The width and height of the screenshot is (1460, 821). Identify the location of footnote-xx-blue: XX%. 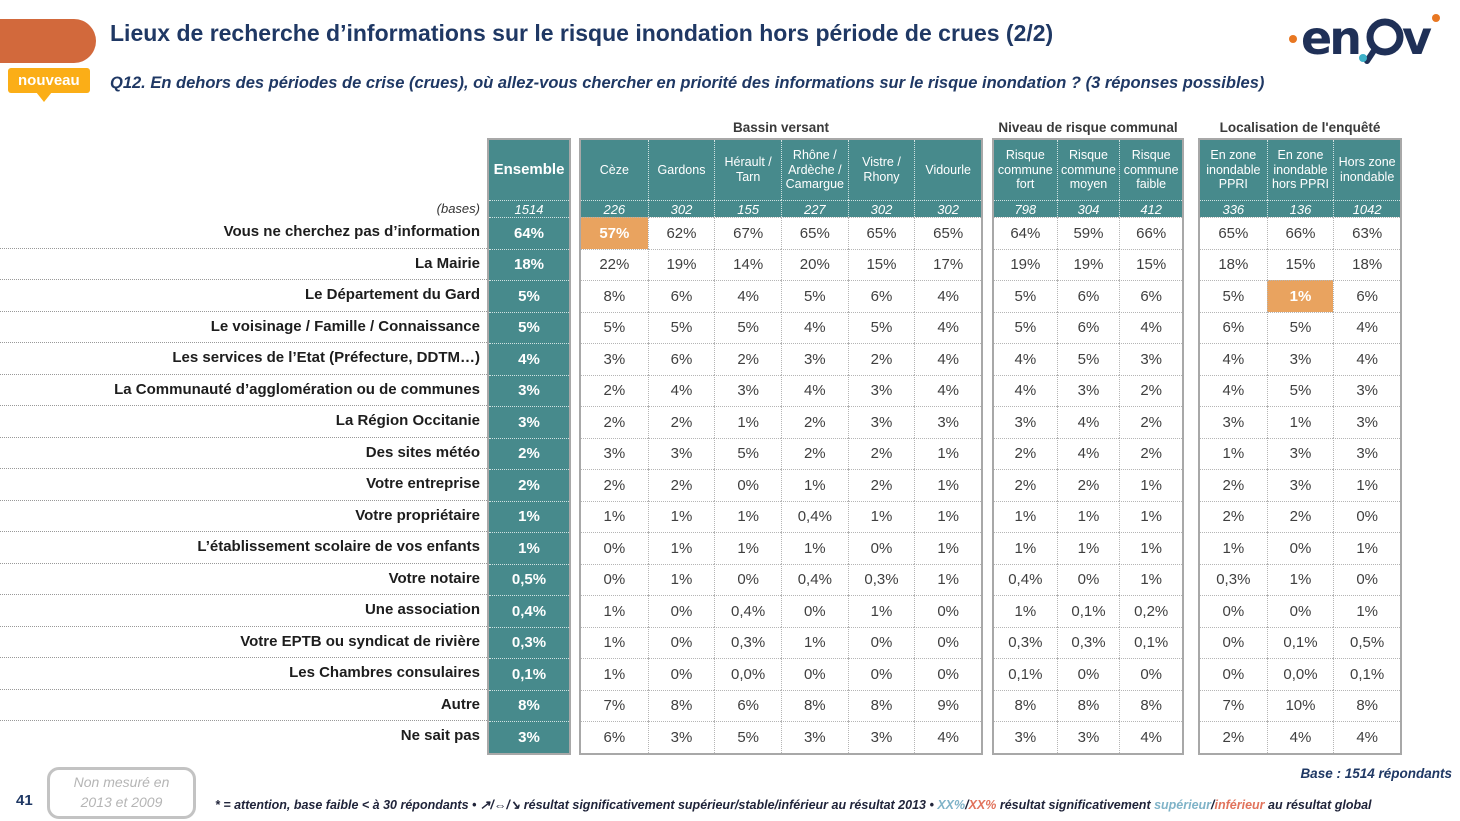
(951, 805).